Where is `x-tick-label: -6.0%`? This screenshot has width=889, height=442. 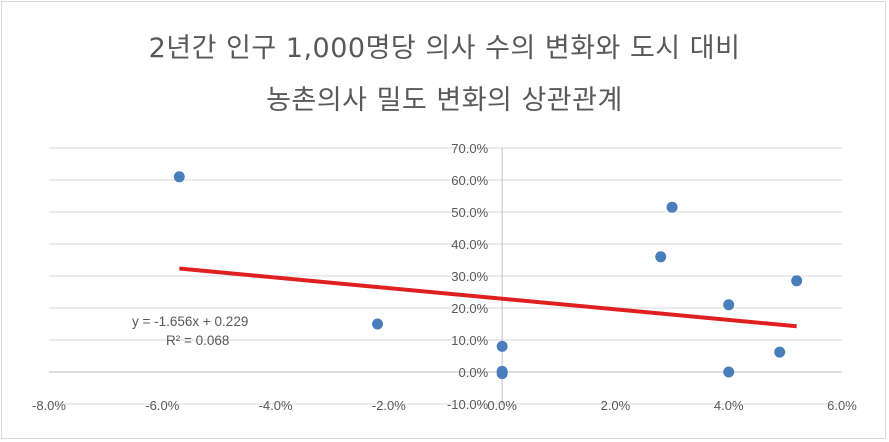 x-tick-label: -6.0% is located at coordinates (162, 405).